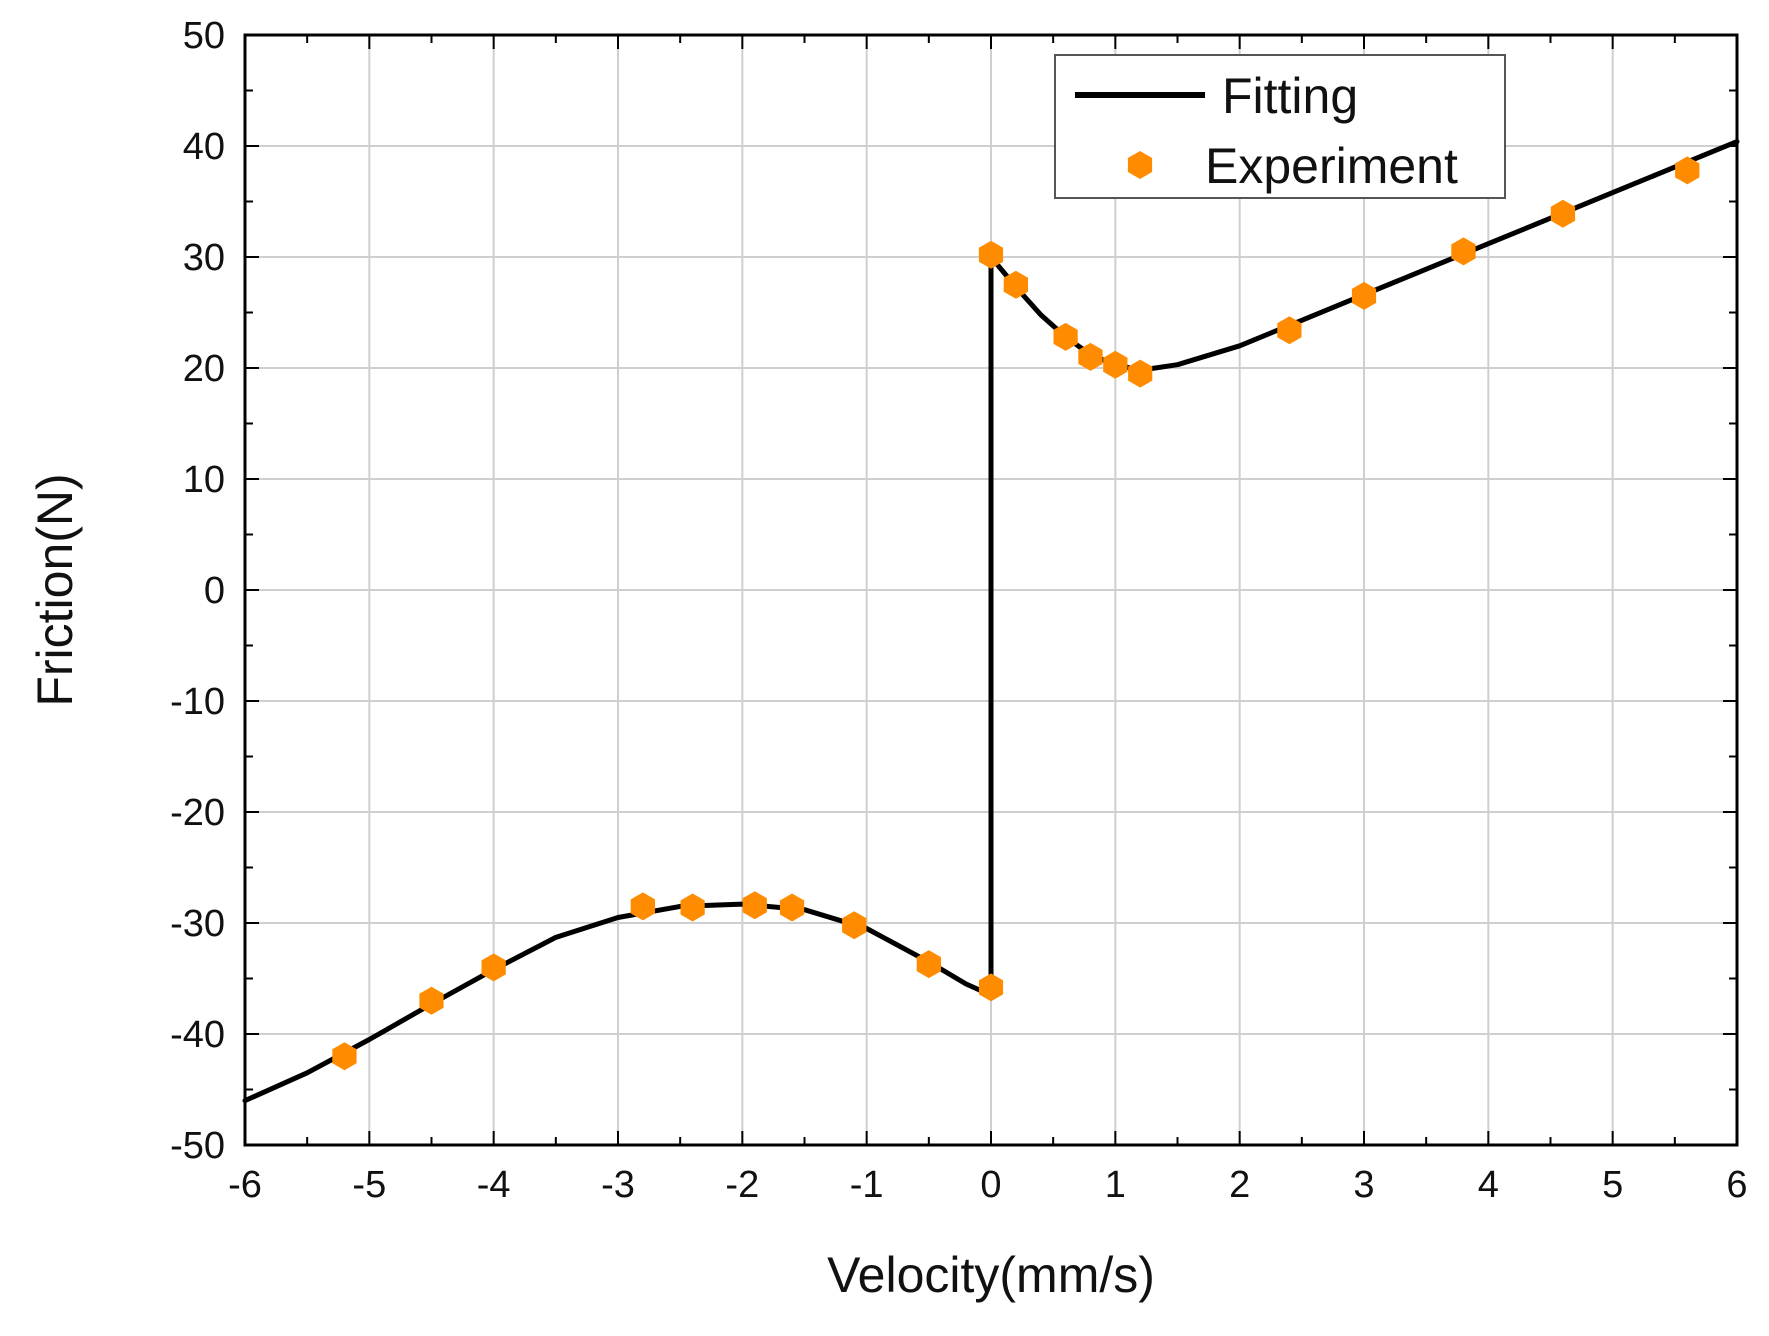 The width and height of the screenshot is (1769, 1336). What do you see at coordinates (1290, 96) in the screenshot?
I see `legend-label-fitting: Fitting` at bounding box center [1290, 96].